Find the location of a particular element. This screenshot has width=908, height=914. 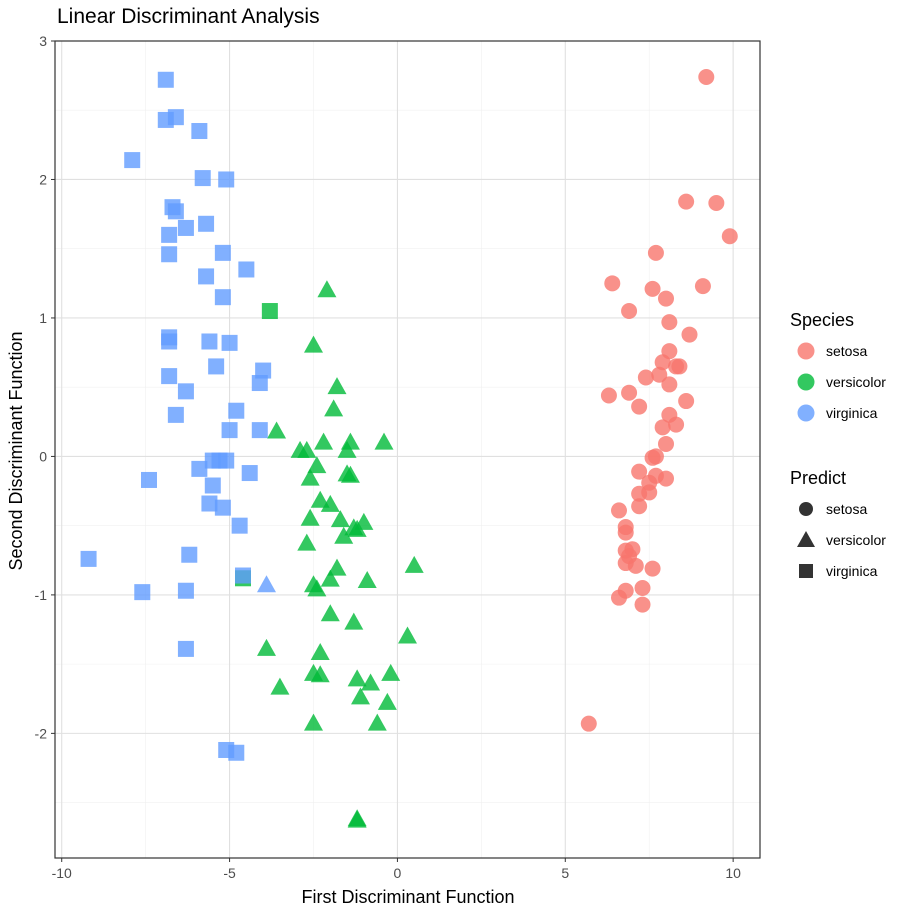

legend-species-virginica-label: virginica is located at coordinates (852, 413).